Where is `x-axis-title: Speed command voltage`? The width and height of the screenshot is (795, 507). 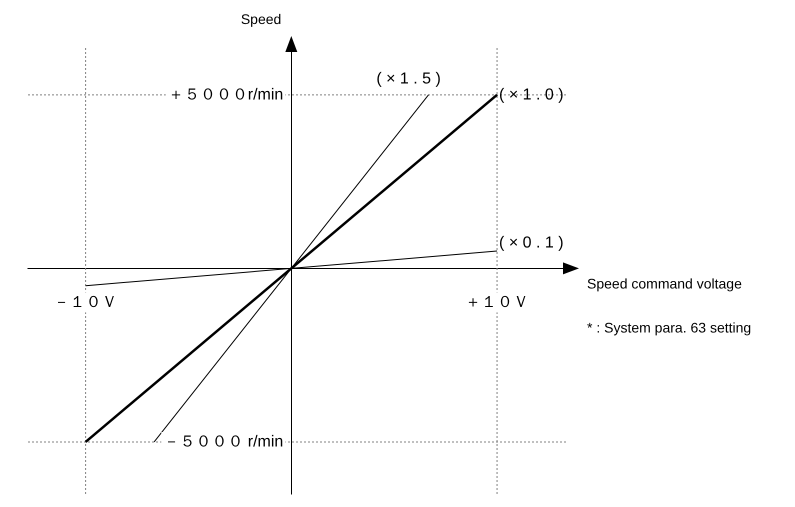
x-axis-title: Speed command voltage is located at coordinates (664, 283).